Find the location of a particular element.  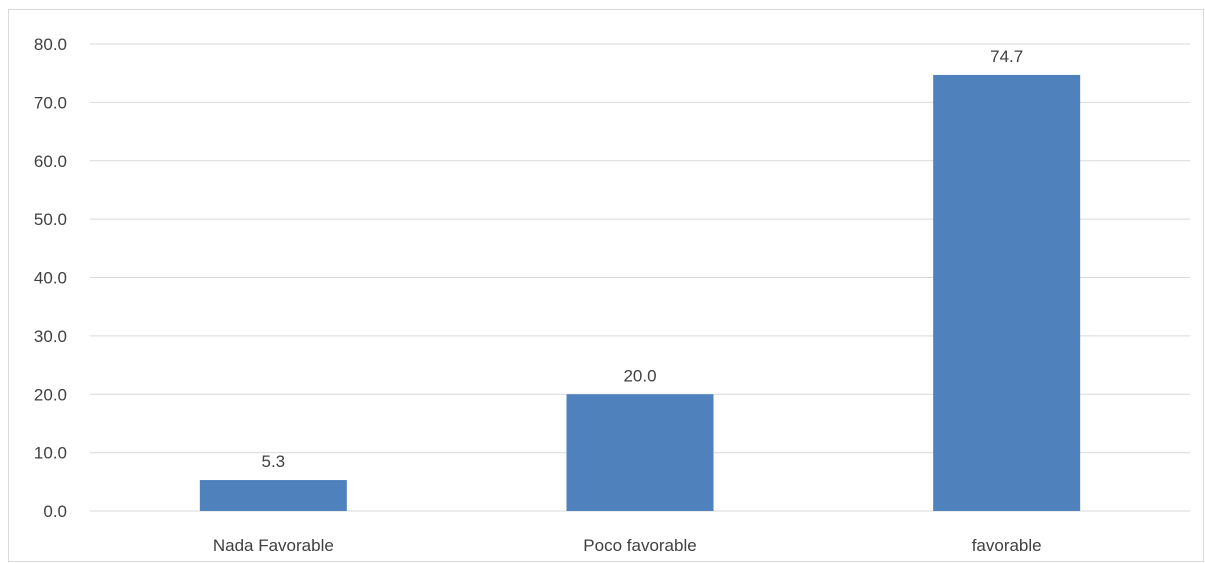

data-label: 74.7 is located at coordinates (1006, 56).